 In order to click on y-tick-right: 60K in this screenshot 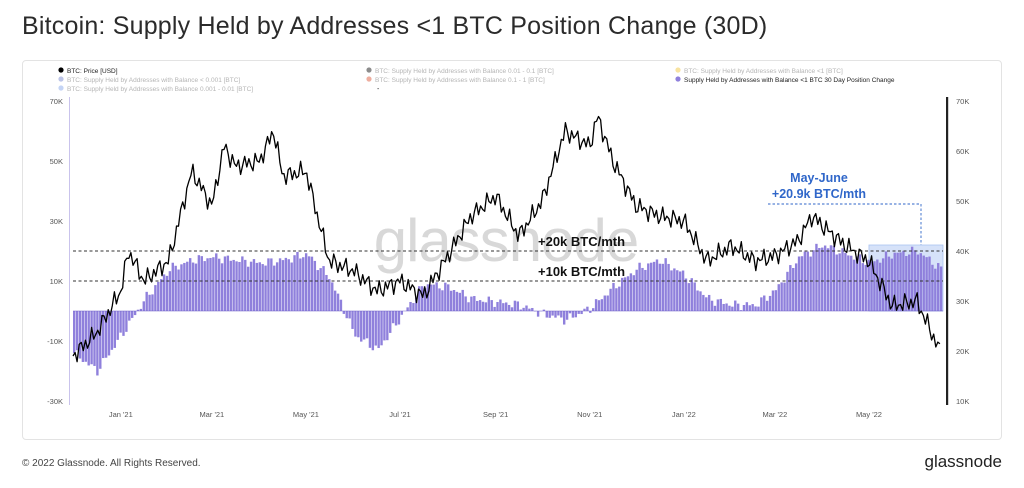, I will do `click(962, 151)`.